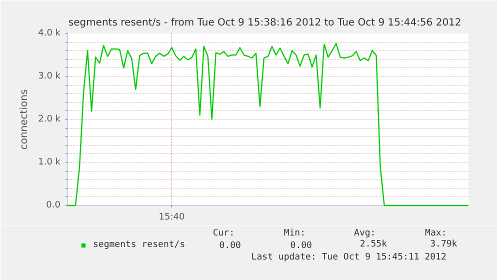  What do you see at coordinates (50, 163) in the screenshot?
I see `y-tick-label: 1.0 k` at bounding box center [50, 163].